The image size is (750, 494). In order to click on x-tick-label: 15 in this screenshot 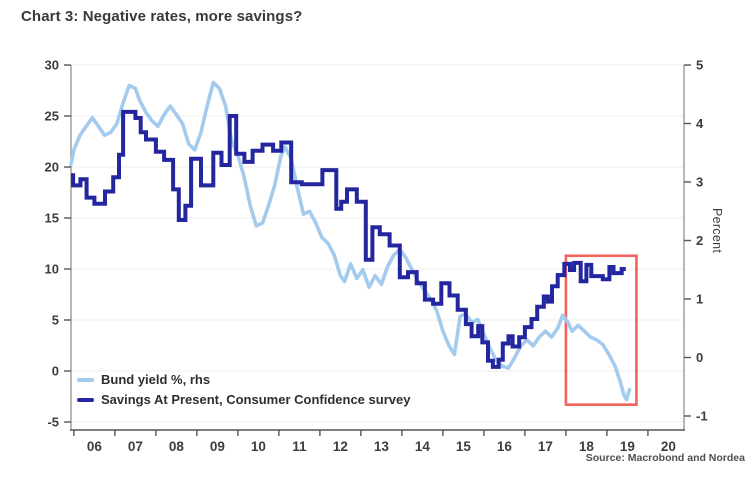, I will do `click(464, 446)`.